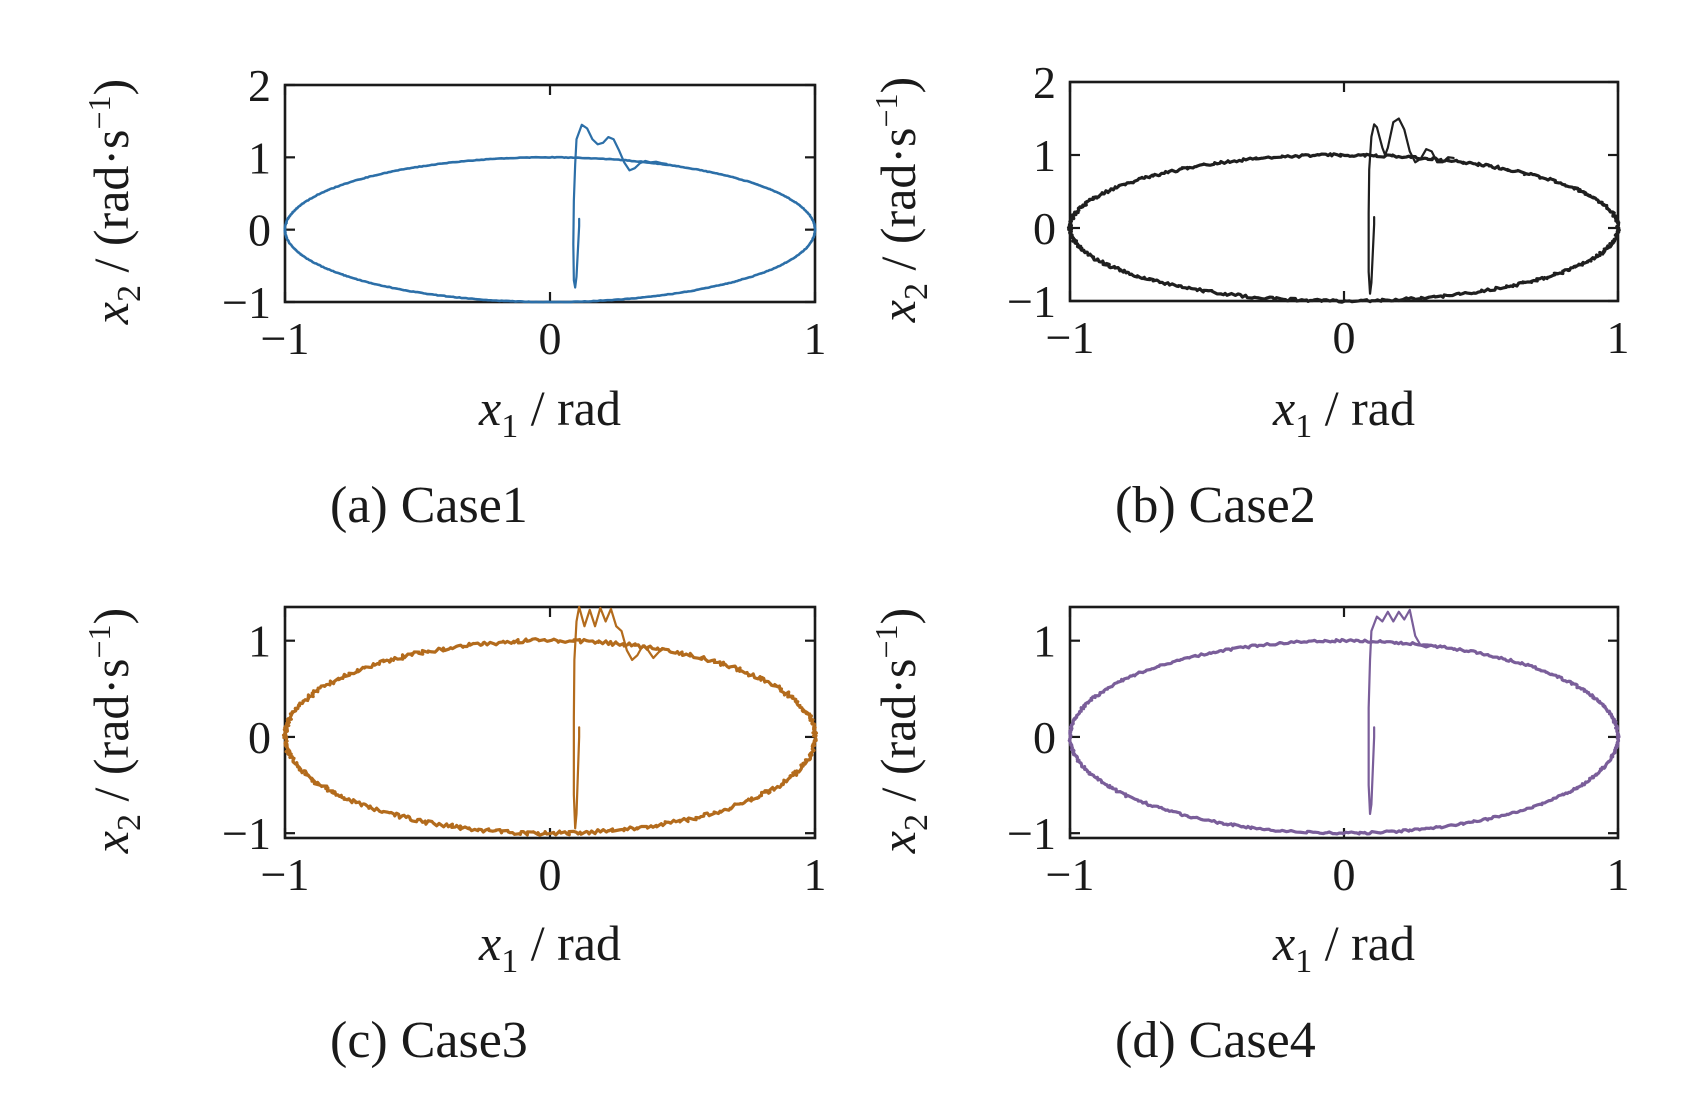  Describe the element at coordinates (429, 1040) in the screenshot. I see `panel-caption: (c) Case3` at that location.